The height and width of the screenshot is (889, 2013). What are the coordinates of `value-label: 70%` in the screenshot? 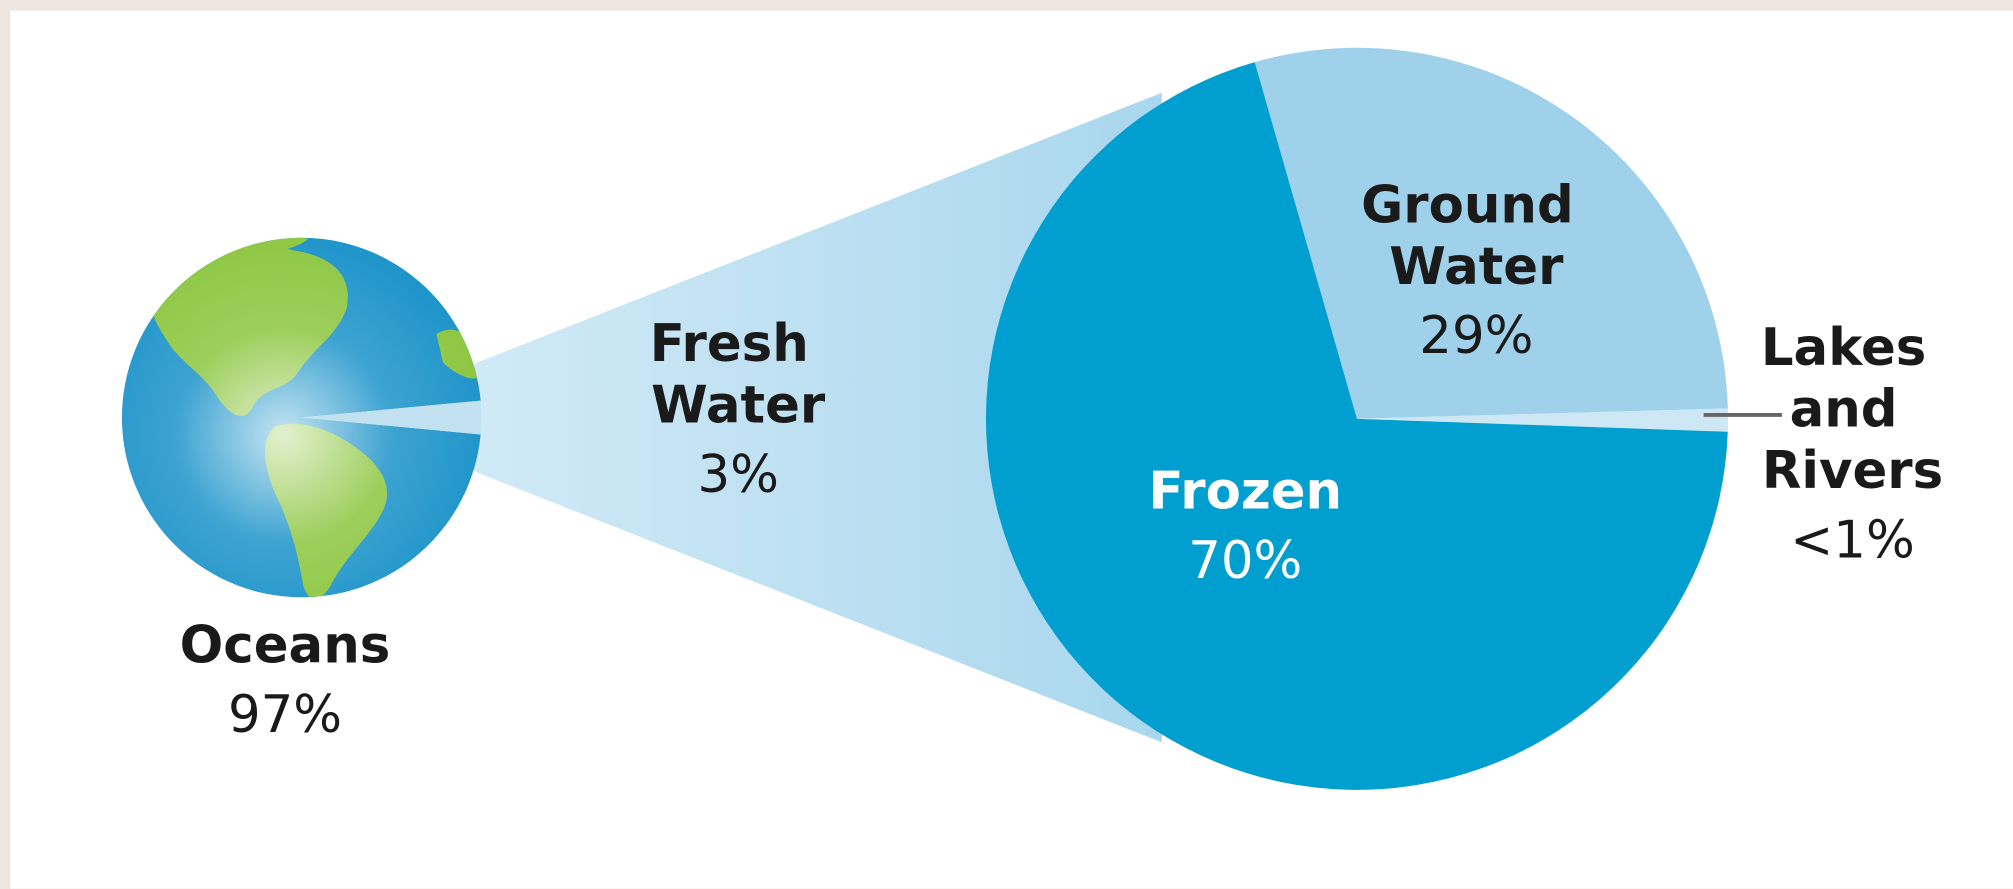 It's located at (1245, 561).